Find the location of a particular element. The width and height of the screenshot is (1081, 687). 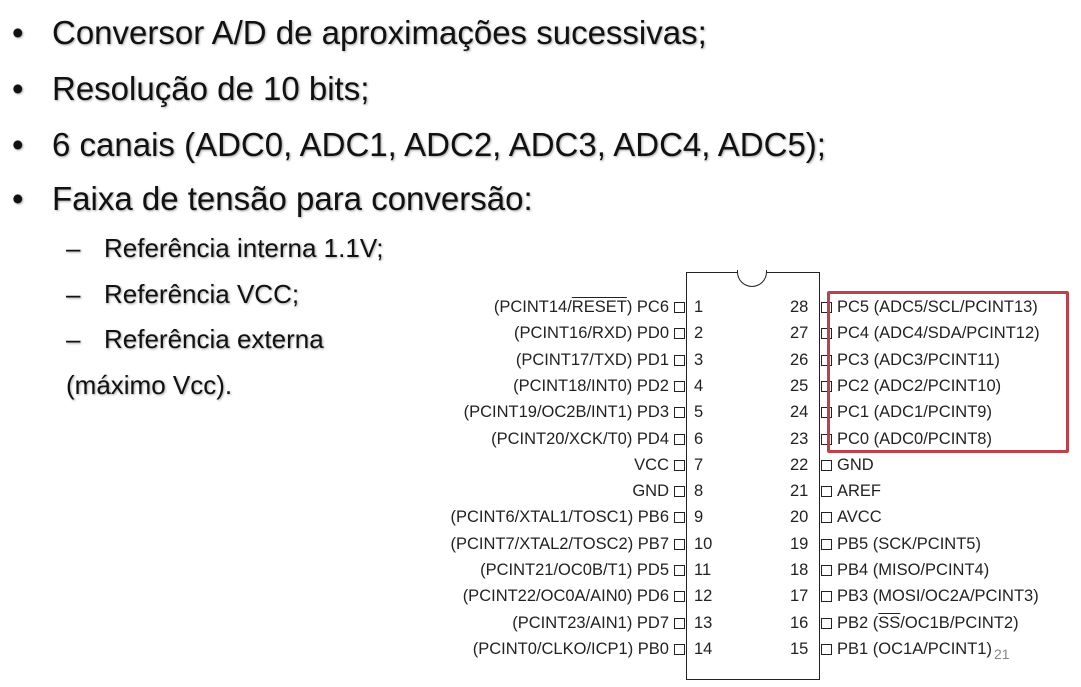

pin-label: (PCINT18/INT0) PD2 is located at coordinates (459, 386).